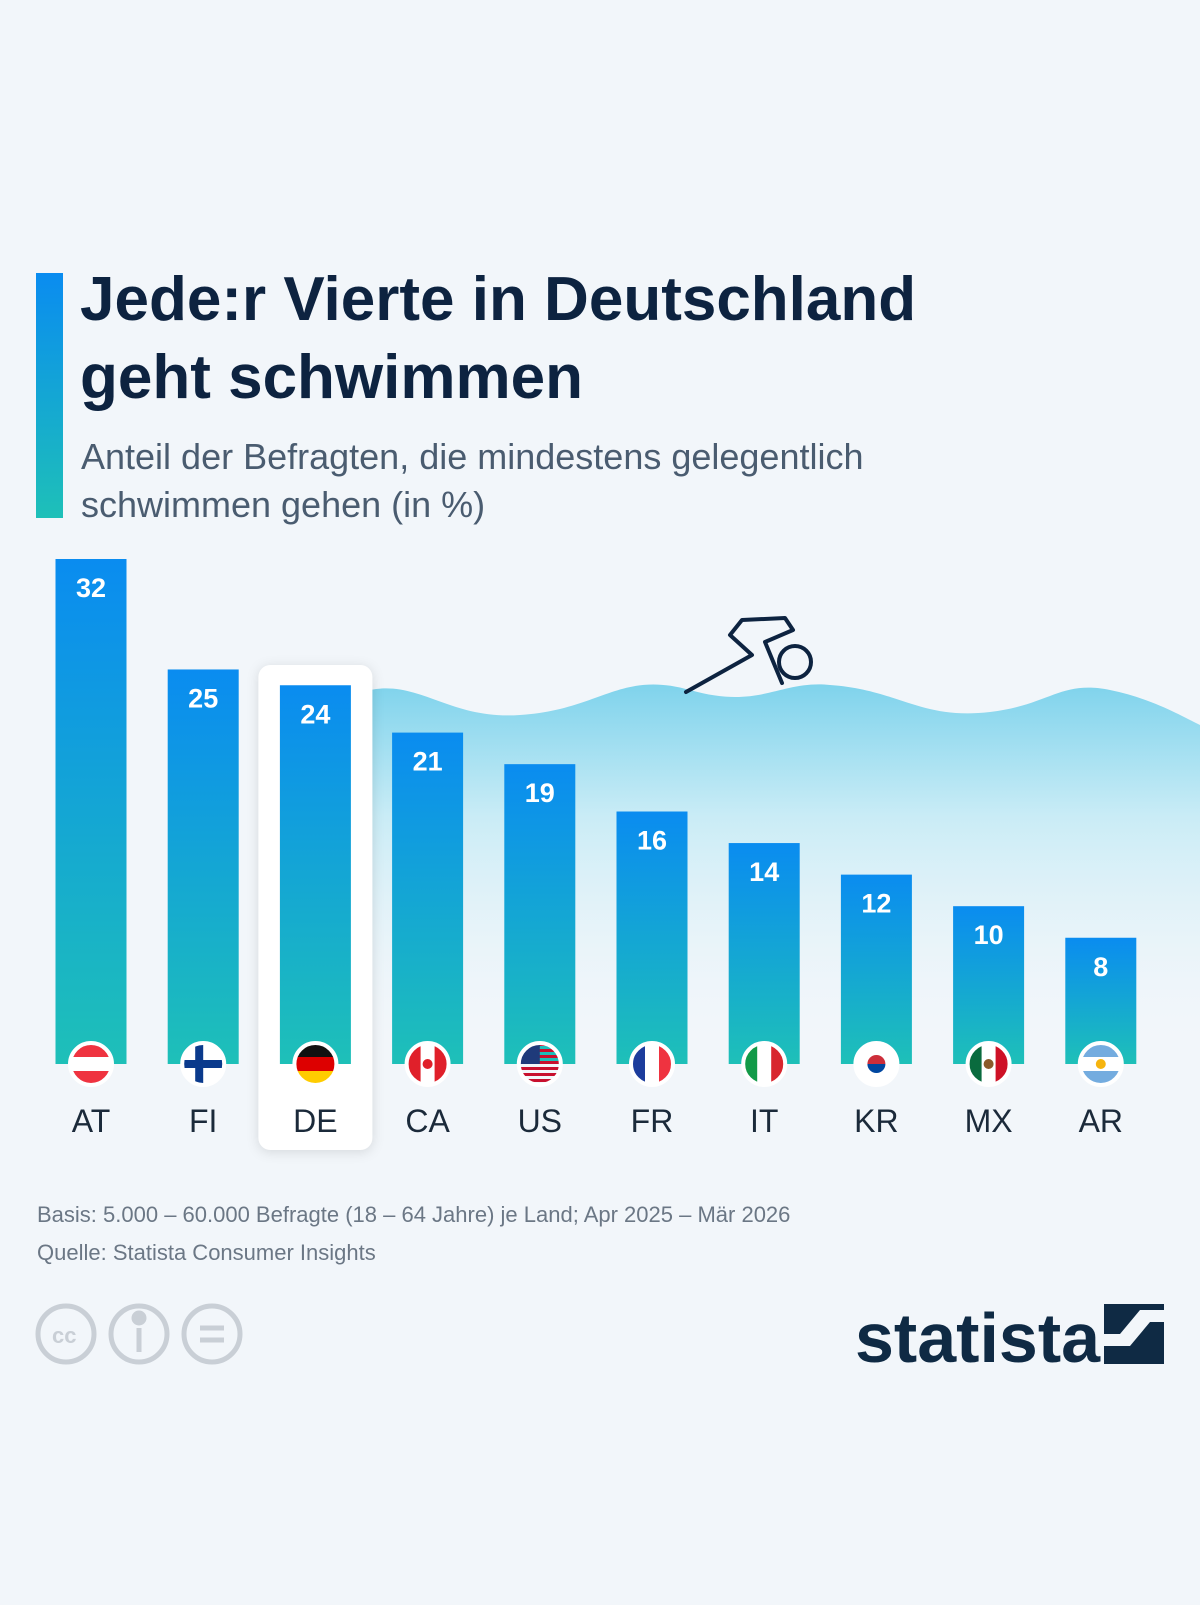 Image resolution: width=1200 pixels, height=1605 pixels. What do you see at coordinates (283, 504) in the screenshot?
I see `chart-subtitle: schwimmen gehen (in %)` at bounding box center [283, 504].